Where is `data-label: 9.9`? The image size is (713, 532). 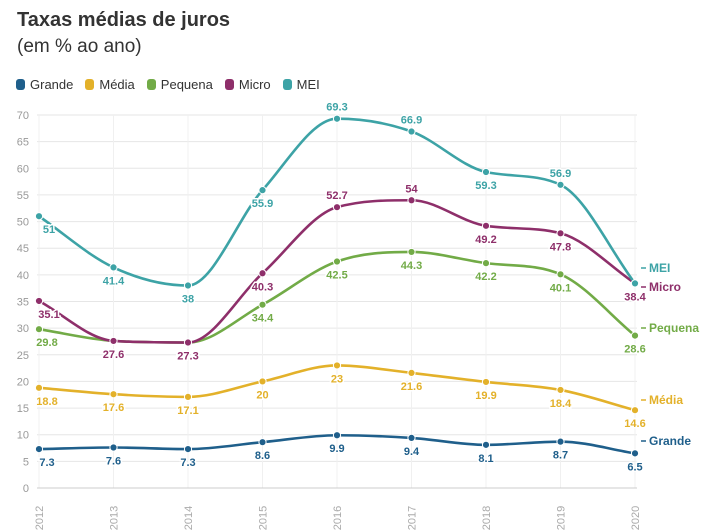
data-label: 9.9 is located at coordinates (336, 449).